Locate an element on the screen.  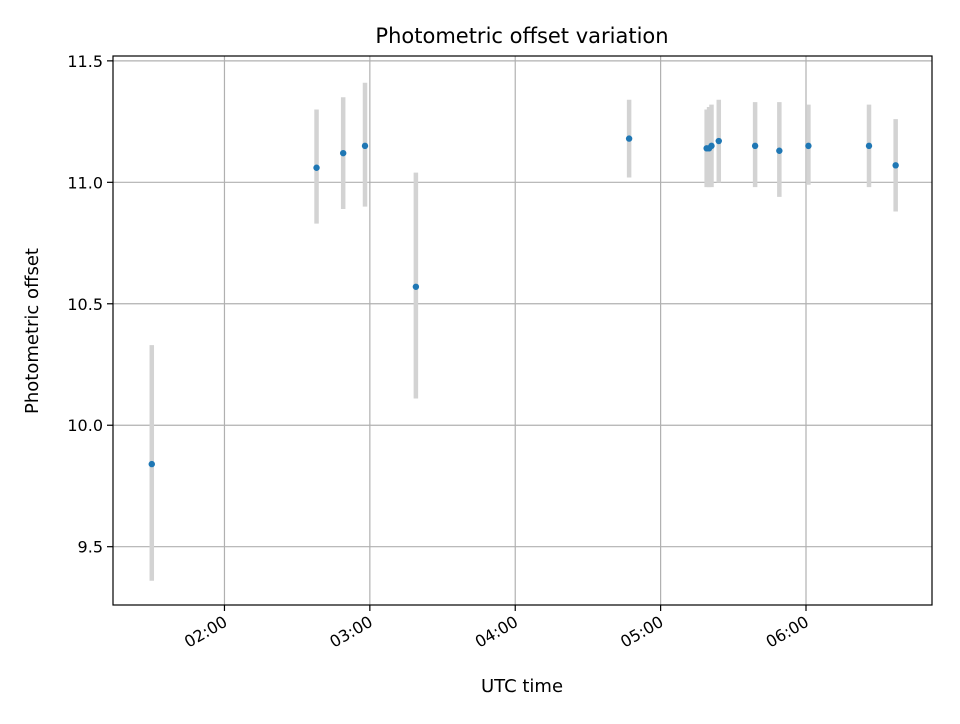
y-tick-label: 11.5 is located at coordinates (85, 61).